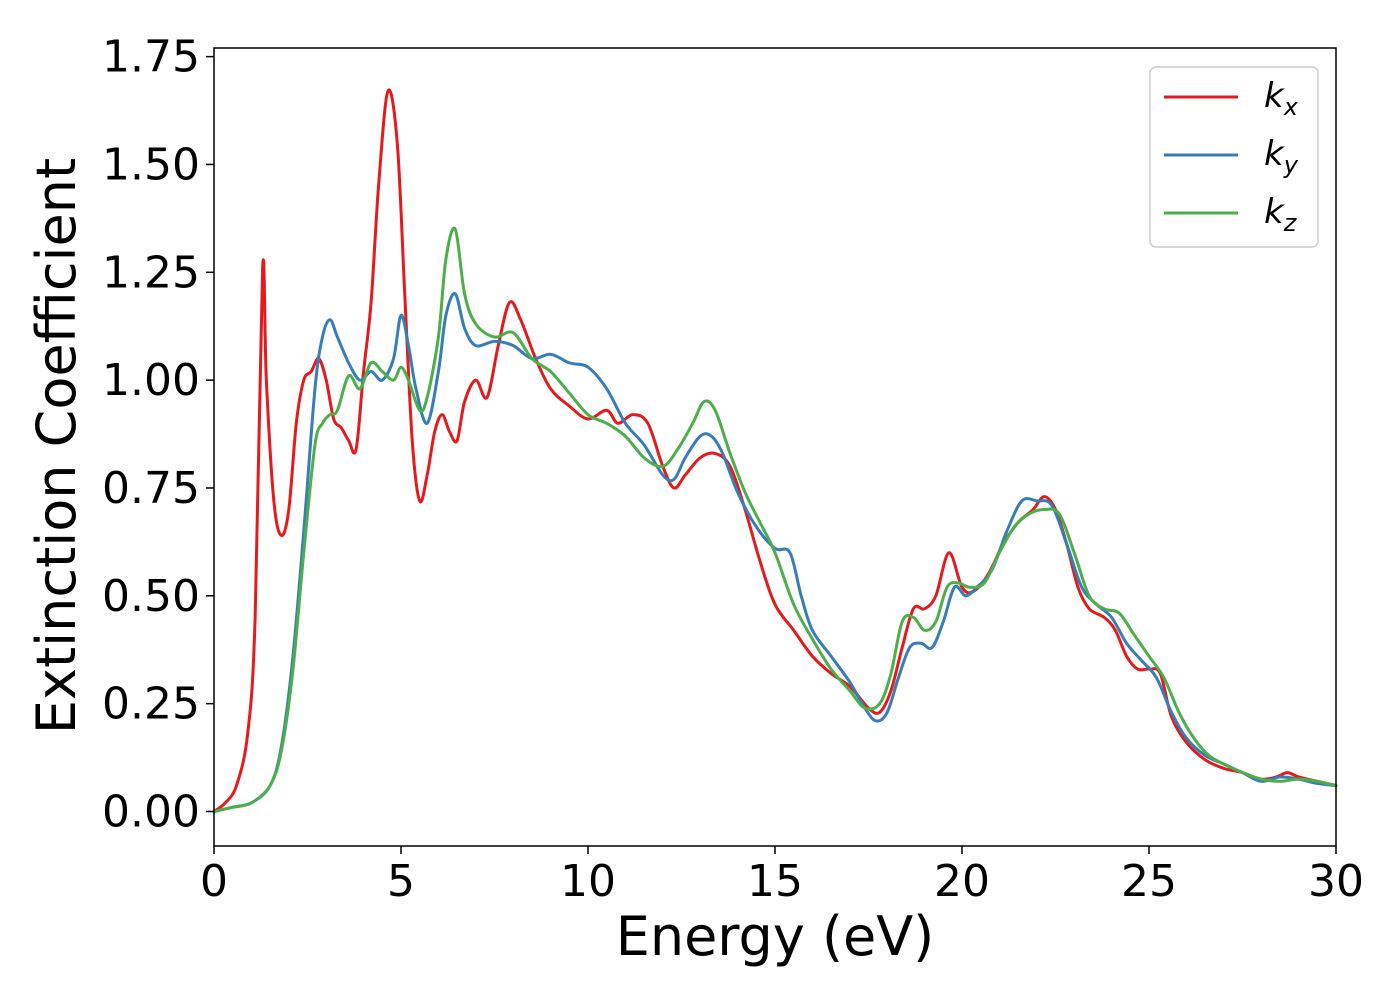 The image size is (1400, 1000). I want to click on x-tick-label: 10, so click(588, 881).